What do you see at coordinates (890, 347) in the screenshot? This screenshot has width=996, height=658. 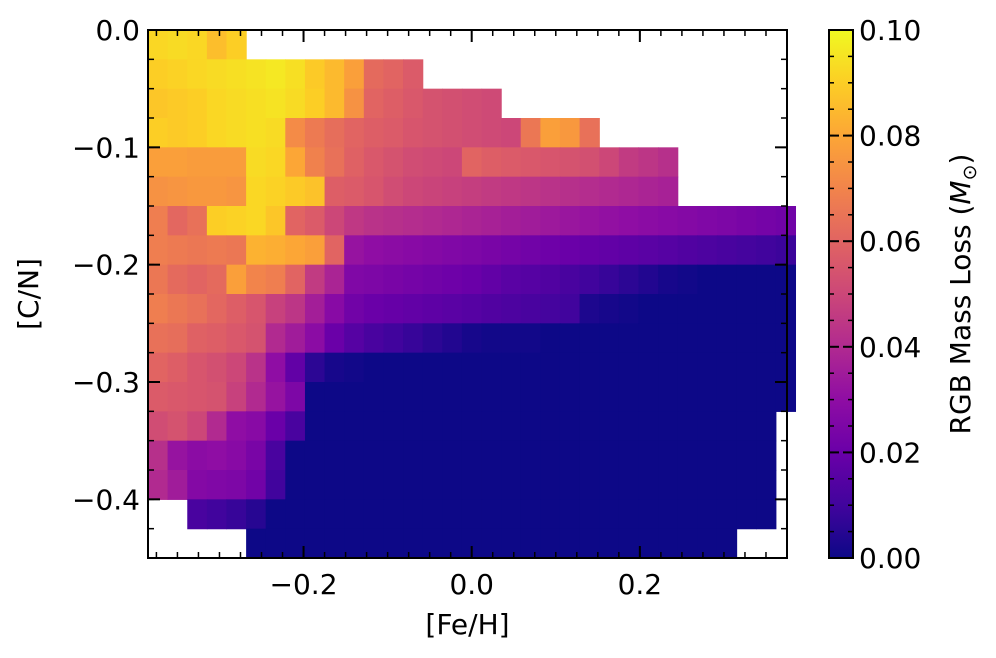 I see `colorbar-tick-label: 0.04` at bounding box center [890, 347].